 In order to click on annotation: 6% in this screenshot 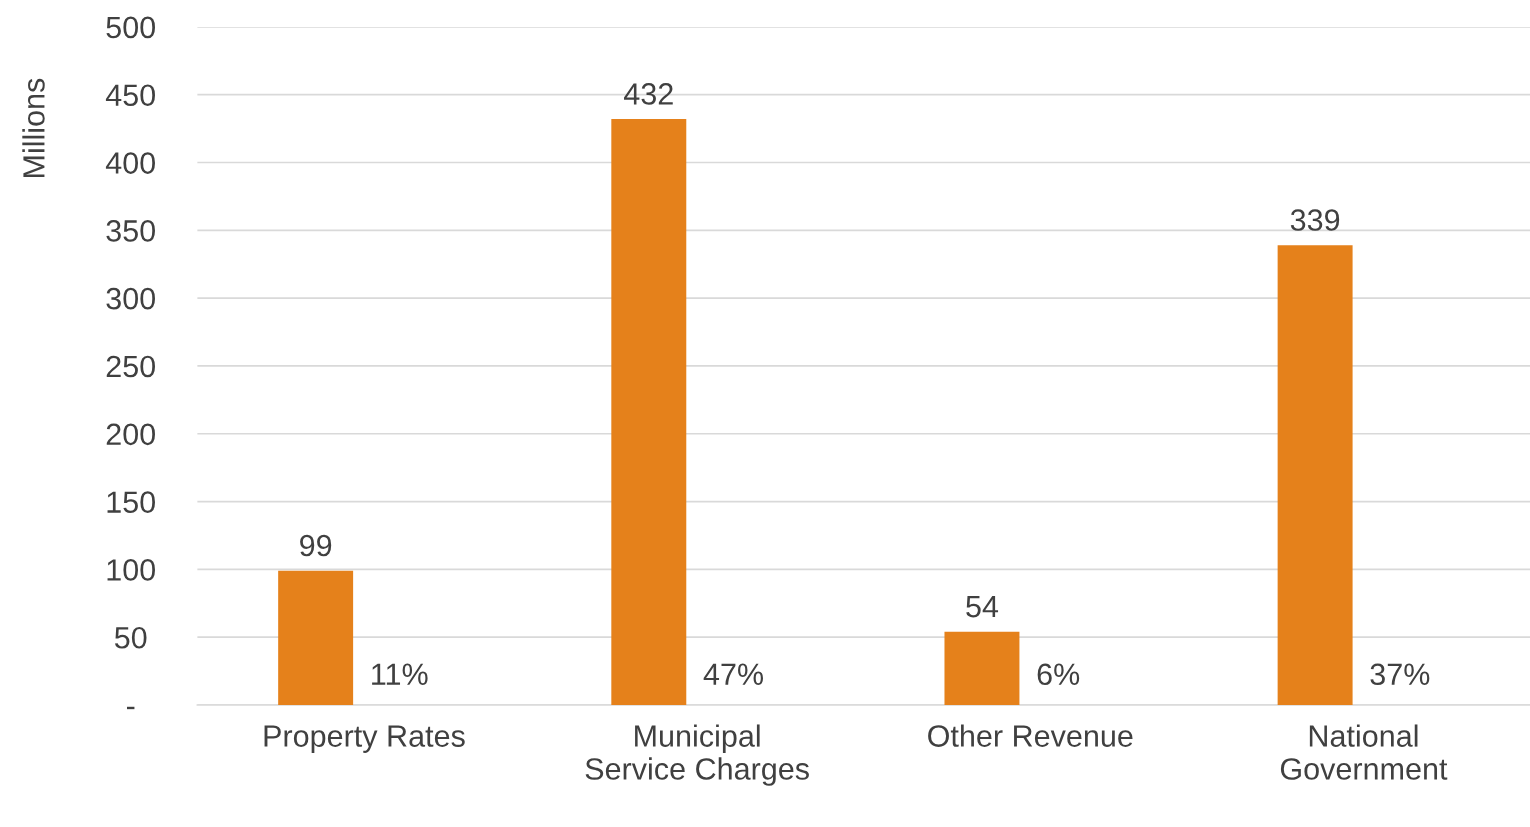, I will do `click(1058, 674)`.